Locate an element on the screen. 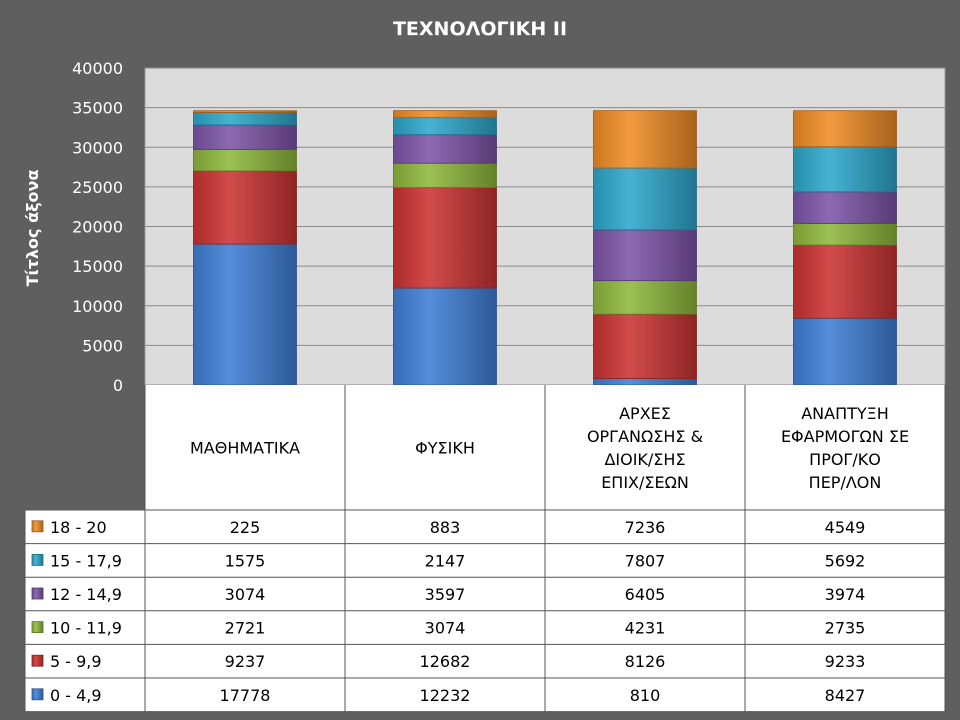 The image size is (960, 720). legend-label: 18 - 20 is located at coordinates (78, 527).